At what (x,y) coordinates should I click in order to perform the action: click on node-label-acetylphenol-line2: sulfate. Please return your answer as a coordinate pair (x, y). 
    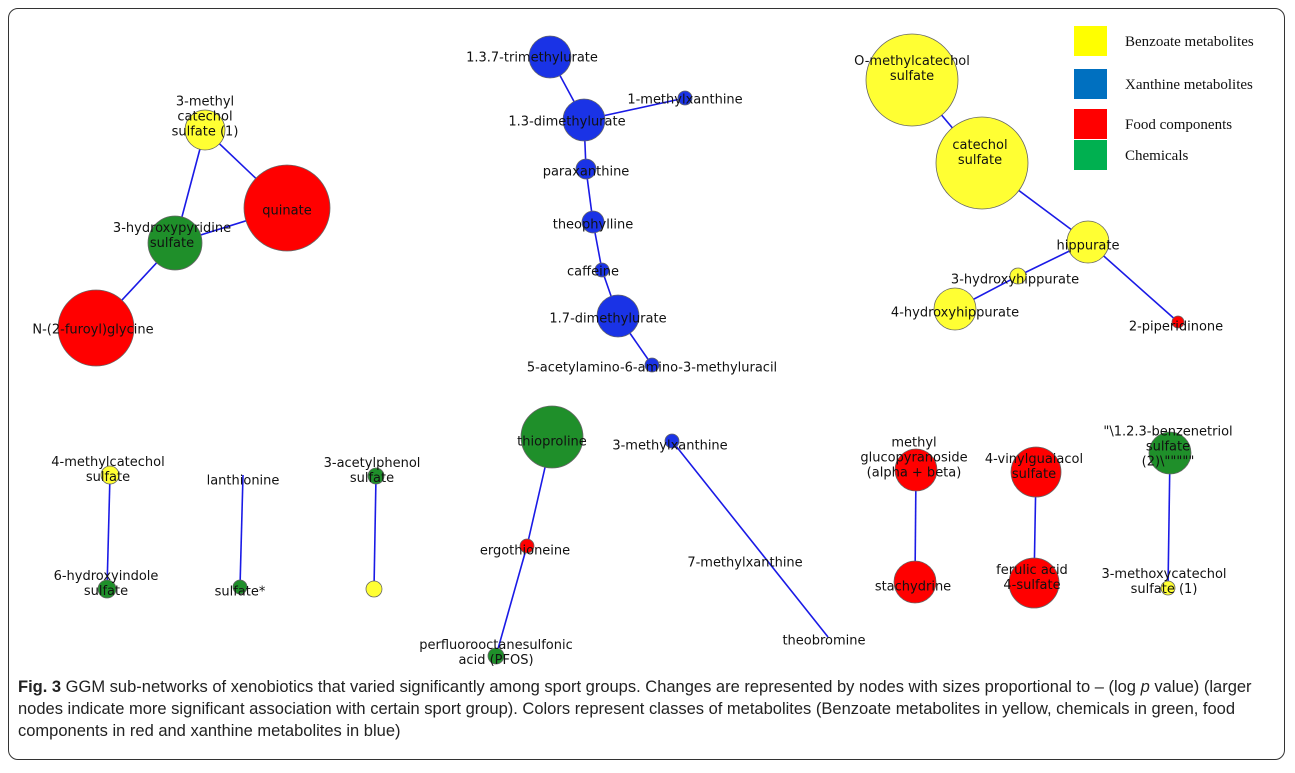
    Looking at the image, I should click on (372, 478).